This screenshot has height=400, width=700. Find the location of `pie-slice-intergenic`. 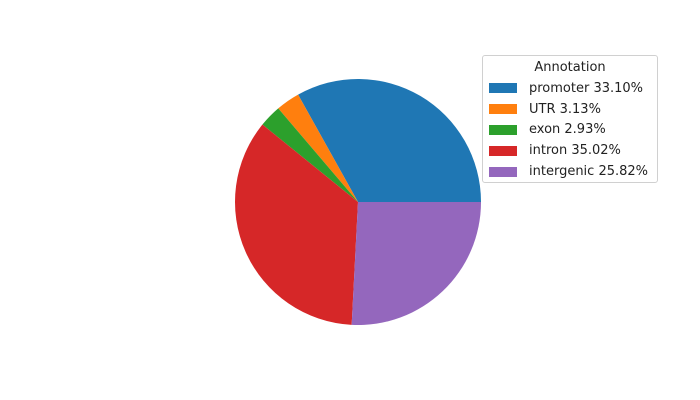

pie-slice-intergenic is located at coordinates (416, 263).